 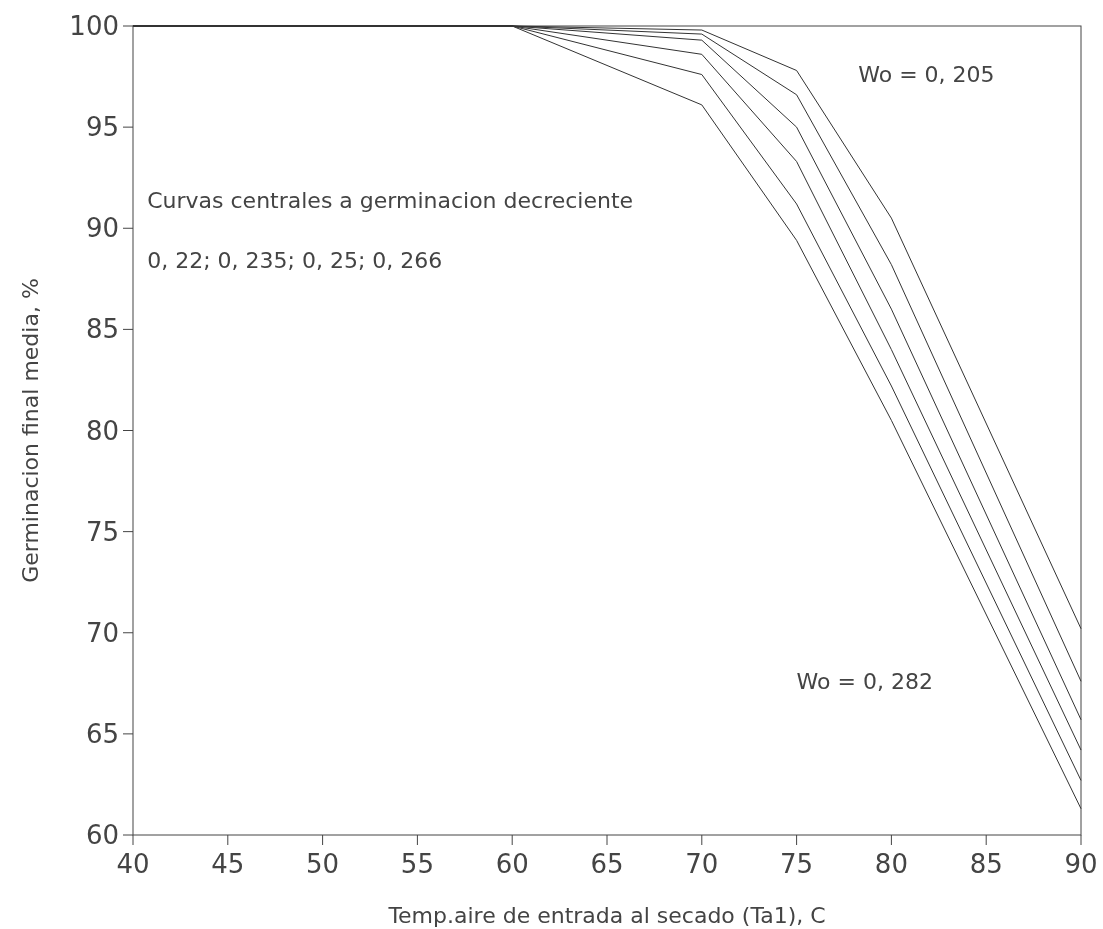 What do you see at coordinates (864, 681) in the screenshot?
I see `annotation: Wo = 0, 282` at bounding box center [864, 681].